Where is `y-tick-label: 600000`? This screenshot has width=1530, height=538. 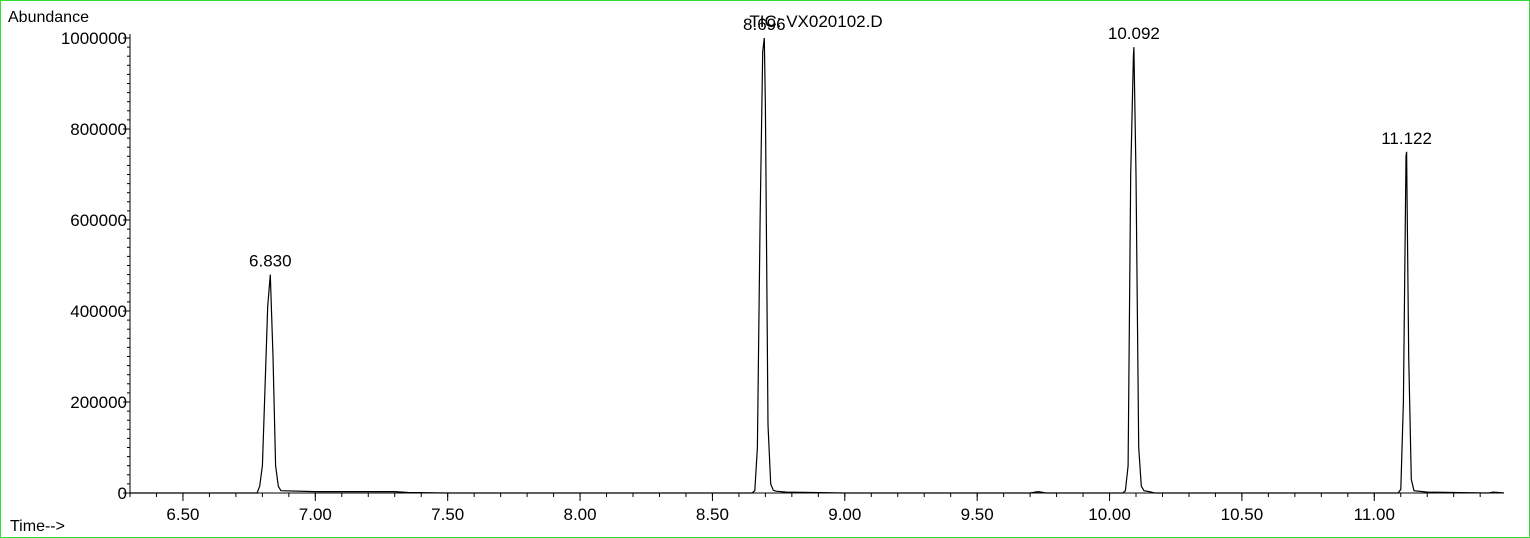
y-tick-label: 600000 is located at coordinates (98, 220).